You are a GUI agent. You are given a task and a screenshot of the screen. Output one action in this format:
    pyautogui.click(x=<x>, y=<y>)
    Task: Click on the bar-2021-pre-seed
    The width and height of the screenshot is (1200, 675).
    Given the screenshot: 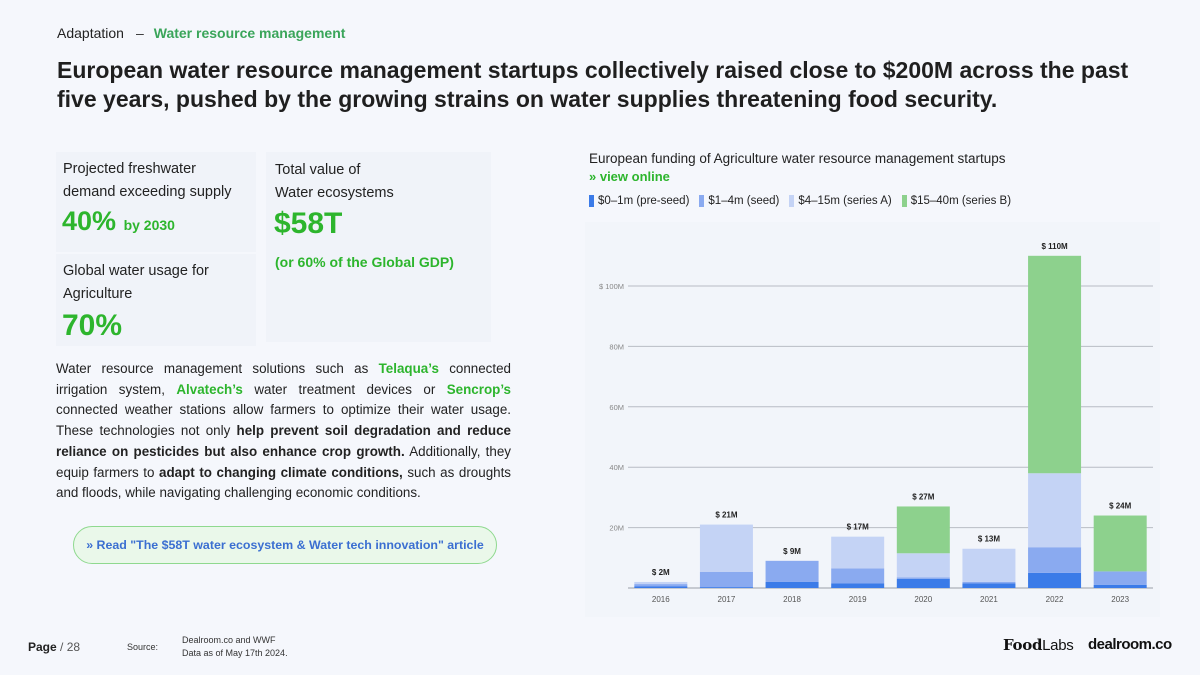 What is the action you would take?
    pyautogui.click(x=989, y=585)
    